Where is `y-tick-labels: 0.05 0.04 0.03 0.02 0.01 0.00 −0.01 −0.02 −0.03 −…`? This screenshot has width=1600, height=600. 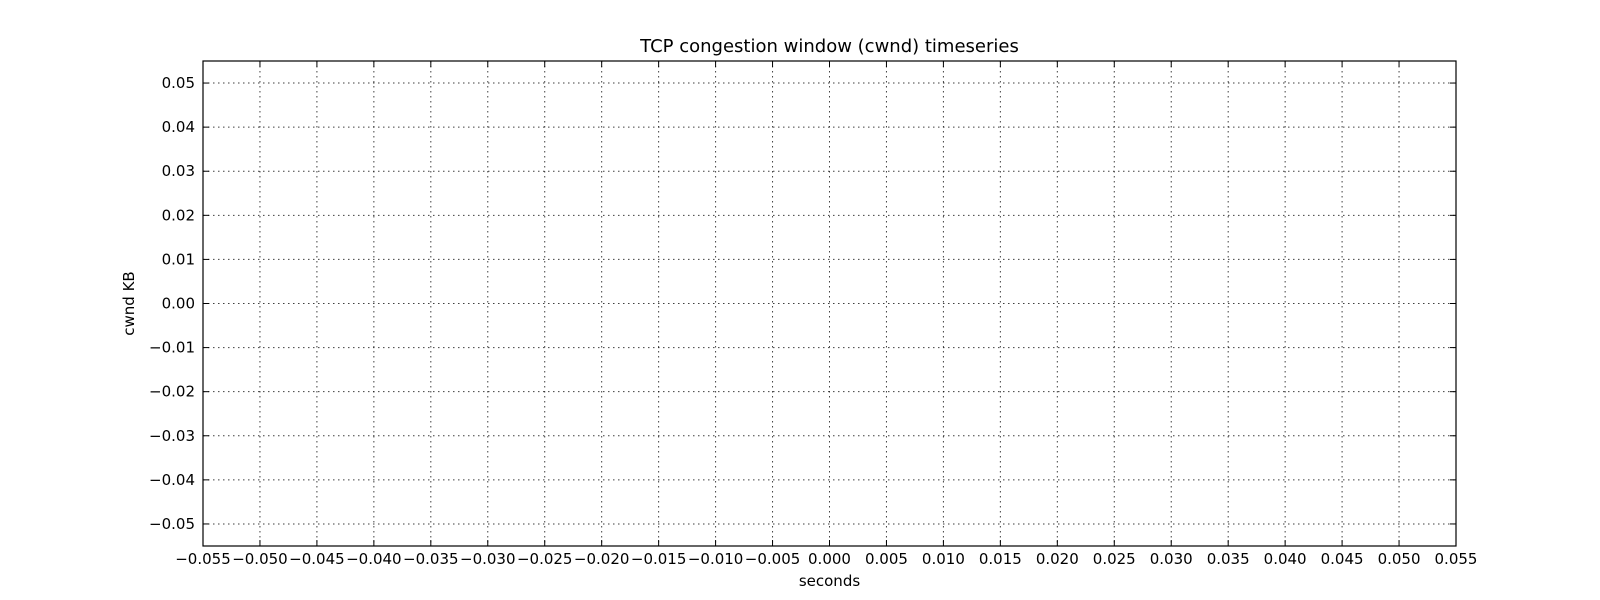
y-tick-labels: 0.05 0.04 0.03 0.02 0.01 0.00 −0.01 −0.02 −0.03 −… is located at coordinates (172, 303).